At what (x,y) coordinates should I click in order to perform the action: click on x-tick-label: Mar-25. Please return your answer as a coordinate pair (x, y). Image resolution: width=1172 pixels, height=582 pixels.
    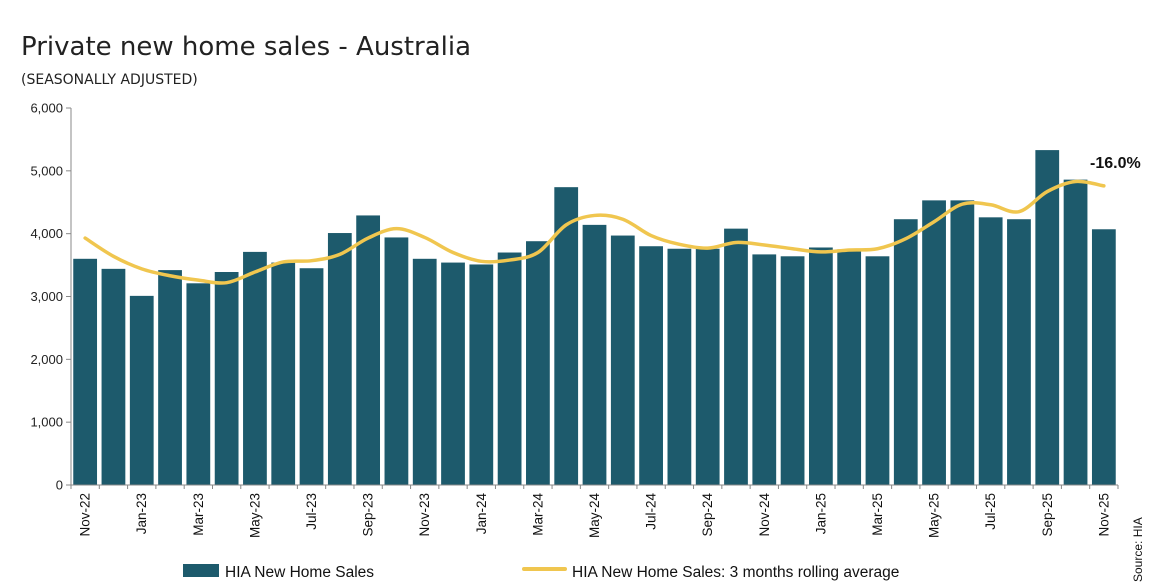
    Looking at the image, I should click on (877, 514).